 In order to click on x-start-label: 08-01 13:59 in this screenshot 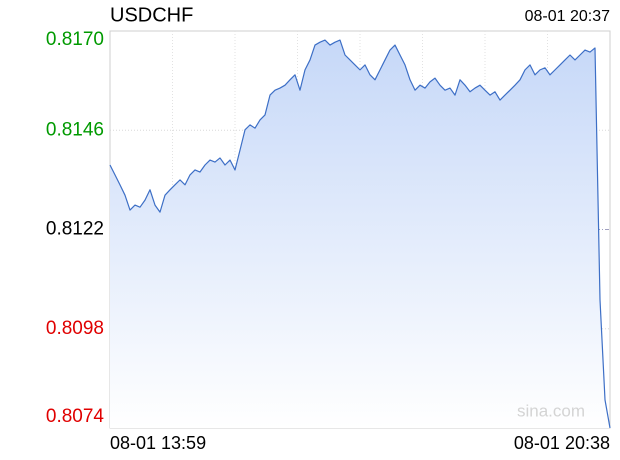, I will do `click(158, 443)`.